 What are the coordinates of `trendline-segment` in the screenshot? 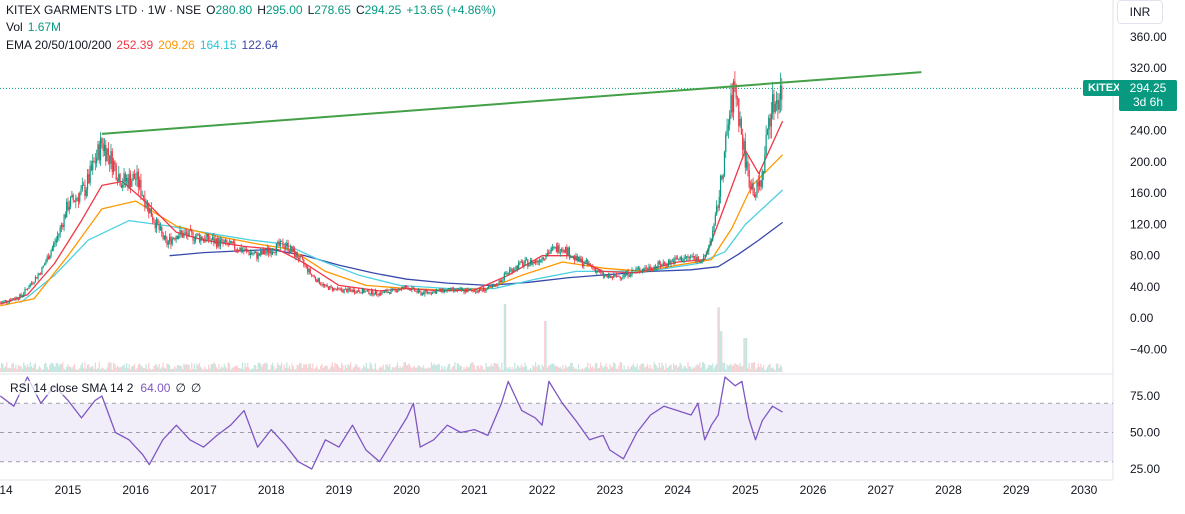 It's located at (511, 103).